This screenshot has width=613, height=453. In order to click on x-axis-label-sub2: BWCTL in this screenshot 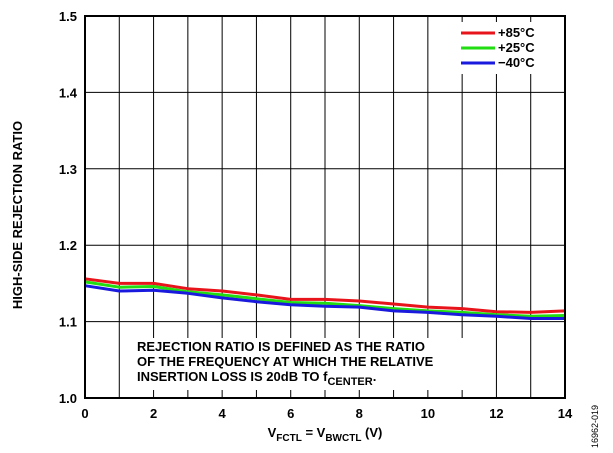, I will do `click(343, 438)`.